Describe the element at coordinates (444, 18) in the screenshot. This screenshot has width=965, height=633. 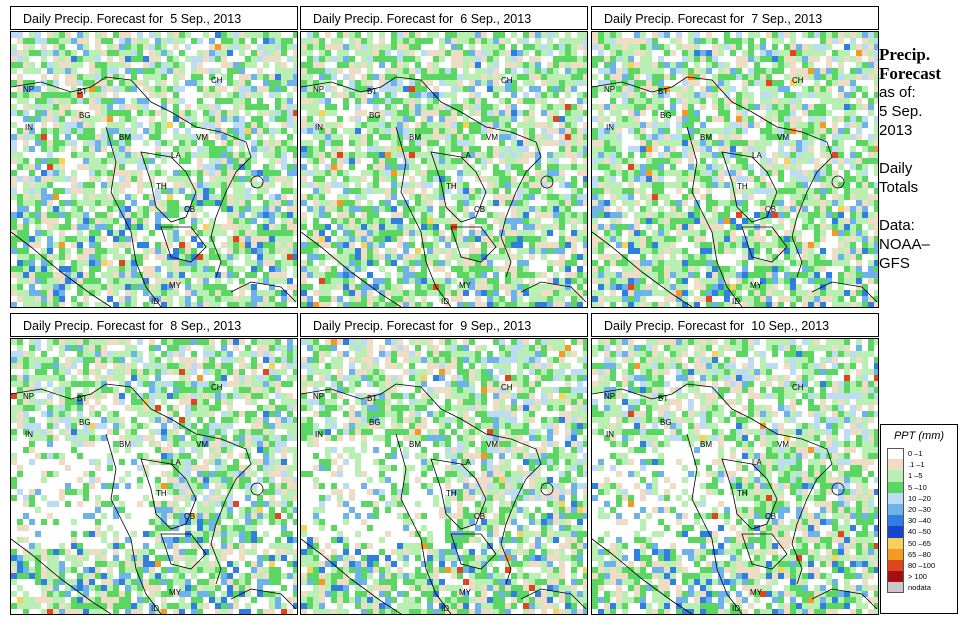
I see `panel-title: Daily Precip. Forecast for 6 Sep., 2013` at that location.